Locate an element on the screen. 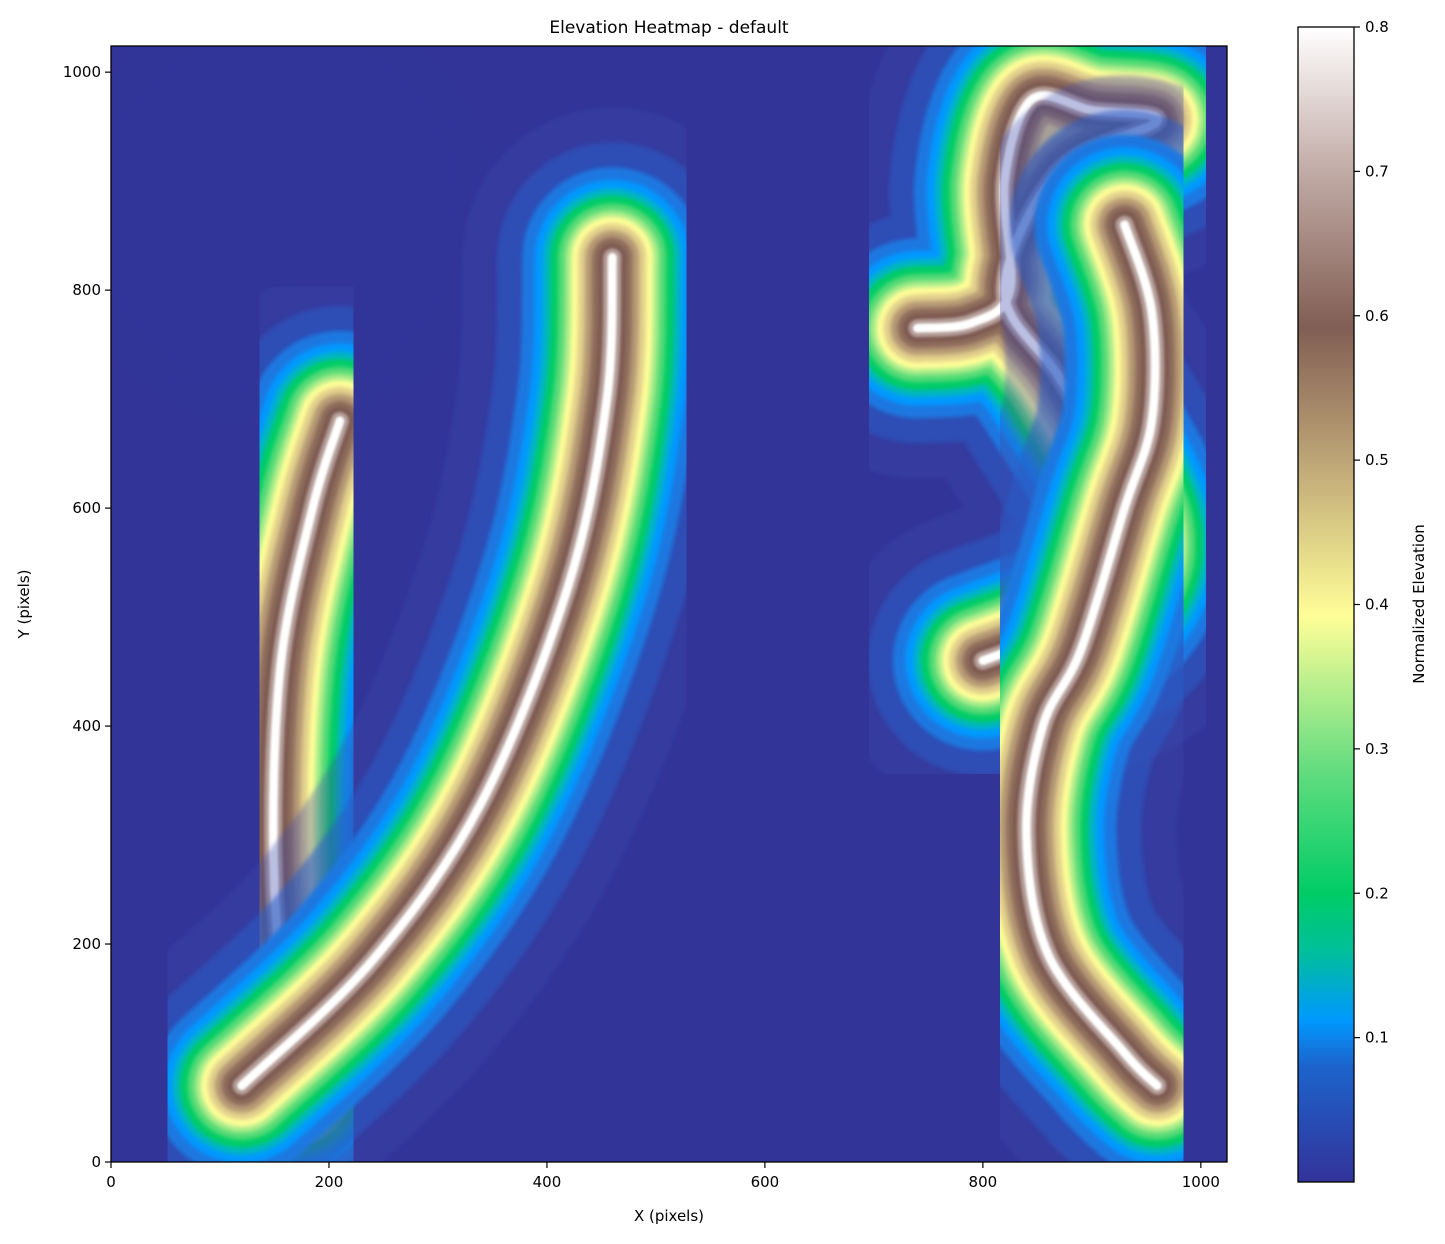  colorbar-tick-label: 0.8 is located at coordinates (1377, 27).